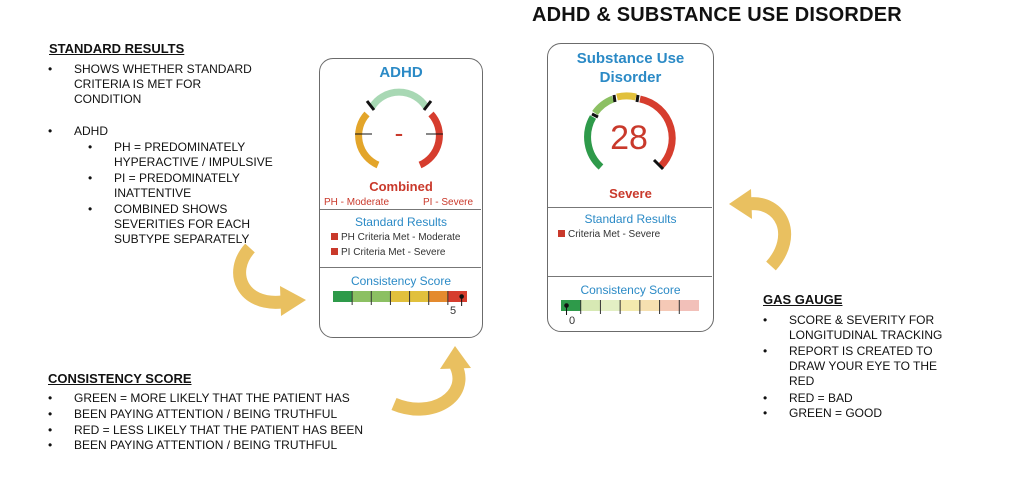 The image size is (1020, 477). Describe the element at coordinates (609, 234) in the screenshot. I see `sud-criteria: Criteria Met - Severe` at that location.